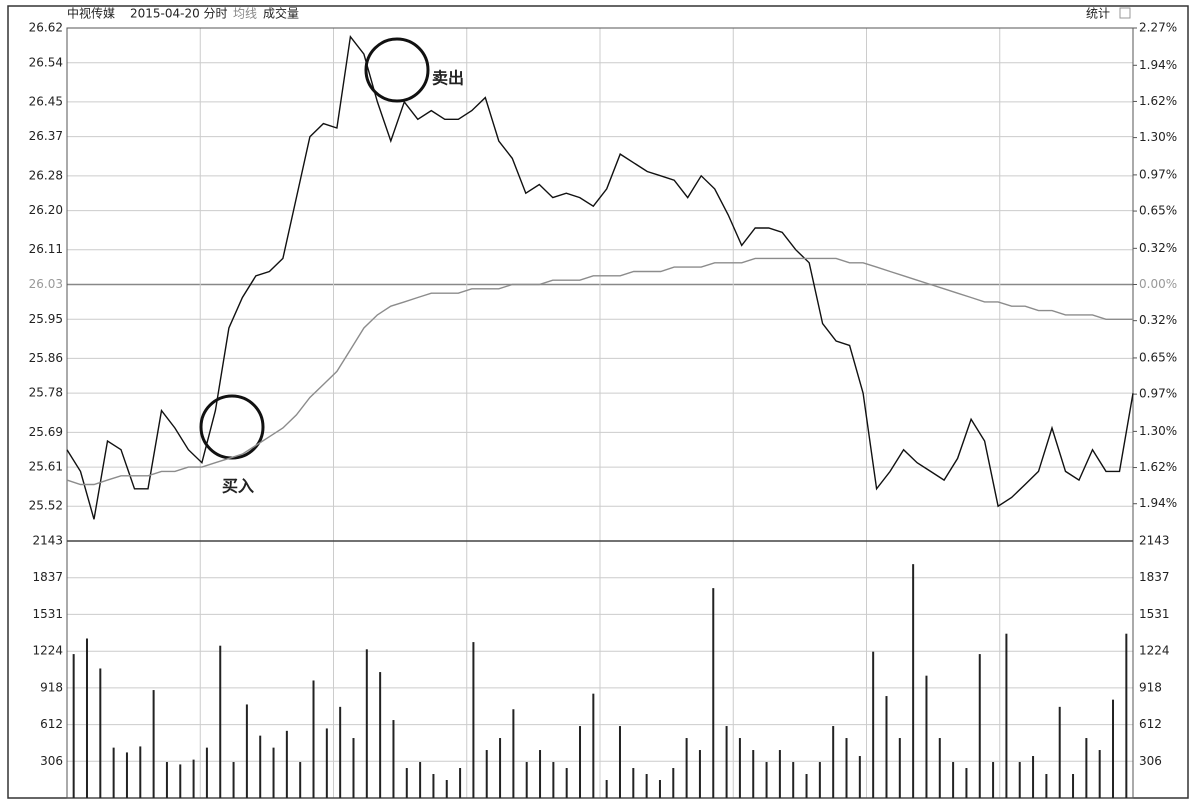 Image resolution: width=1196 pixels, height=804 pixels. What do you see at coordinates (1150, 761) in the screenshot?
I see `y2-tick-label: 306` at bounding box center [1150, 761].